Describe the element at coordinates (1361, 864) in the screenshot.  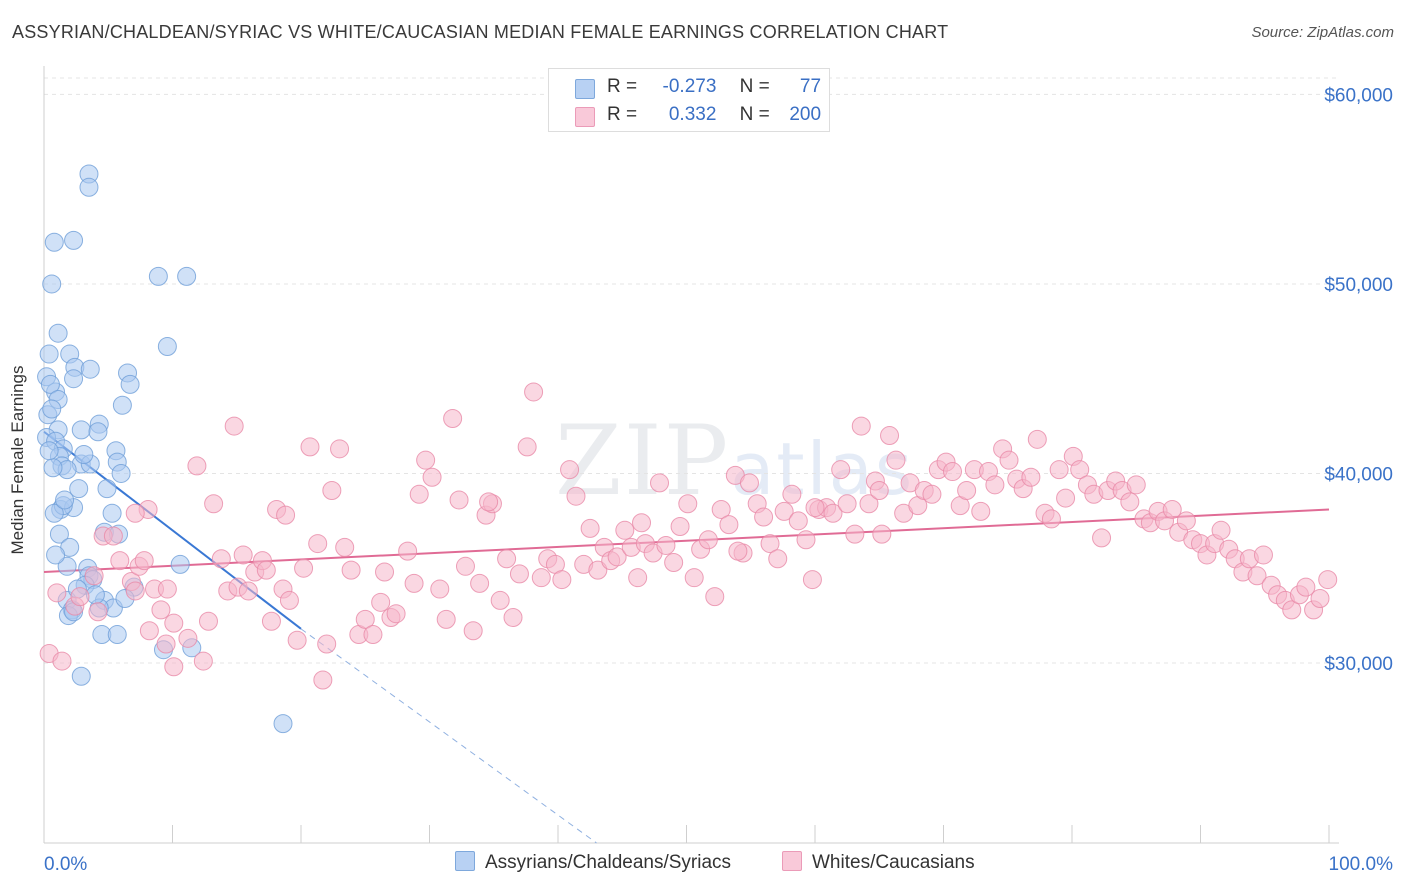
I see `x-tick-label: 100.0%` at that location.